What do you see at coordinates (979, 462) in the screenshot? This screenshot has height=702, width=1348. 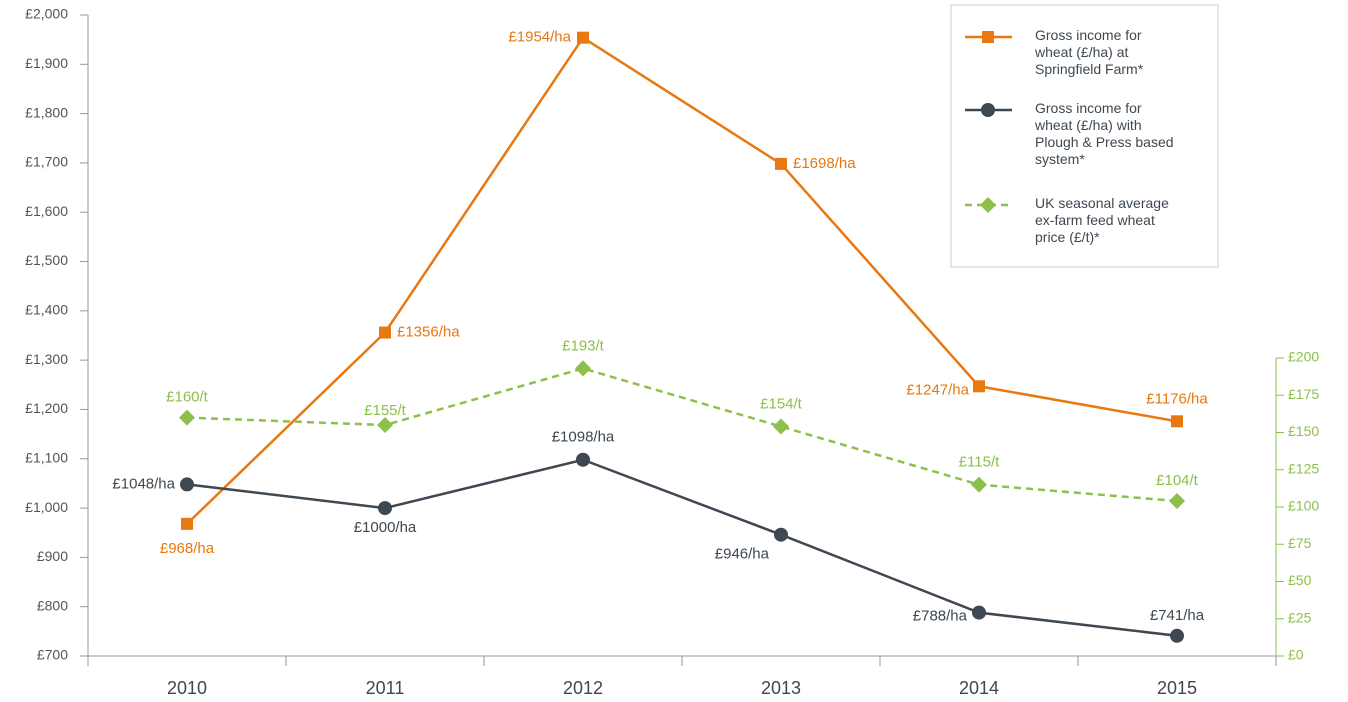 I see `data-label: £115/t` at bounding box center [979, 462].